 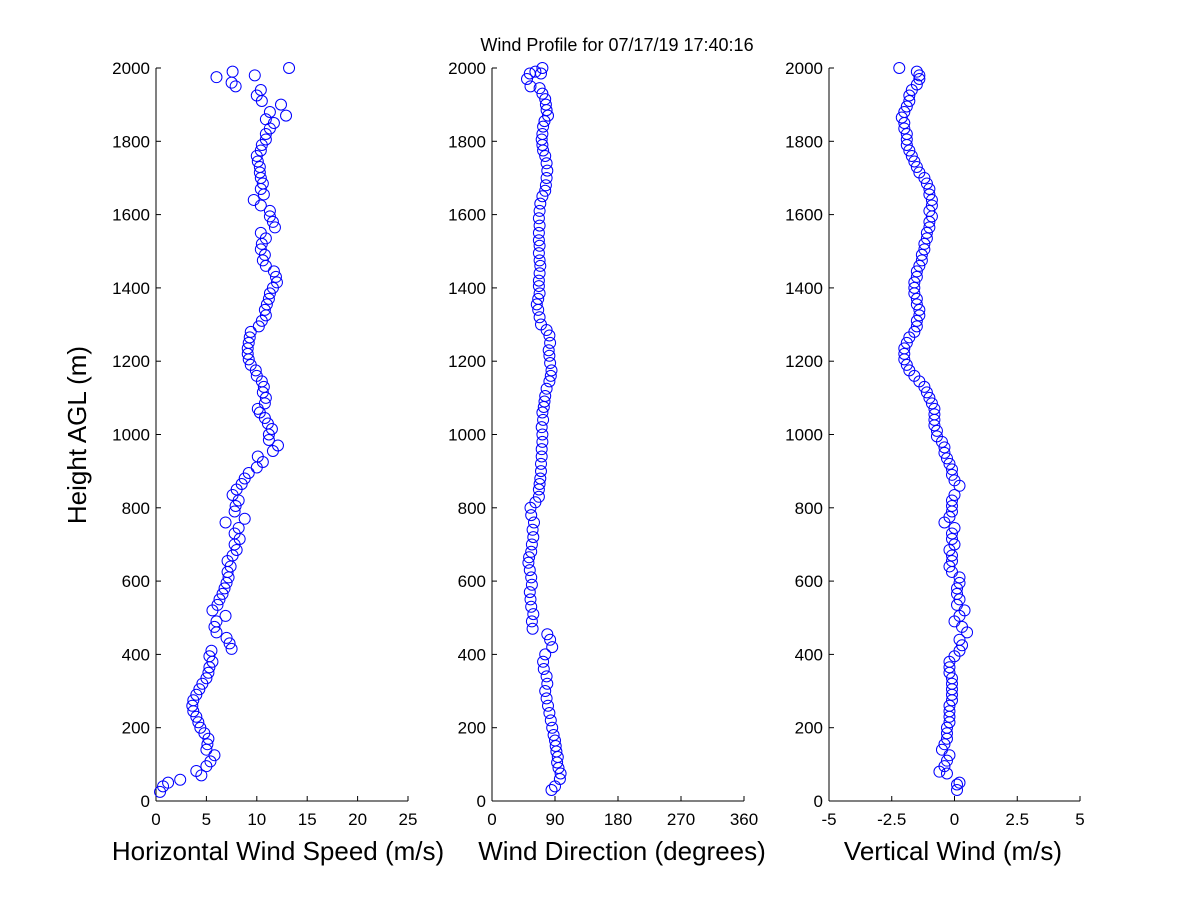 I want to click on y-tick-label: 800, so click(x=472, y=508).